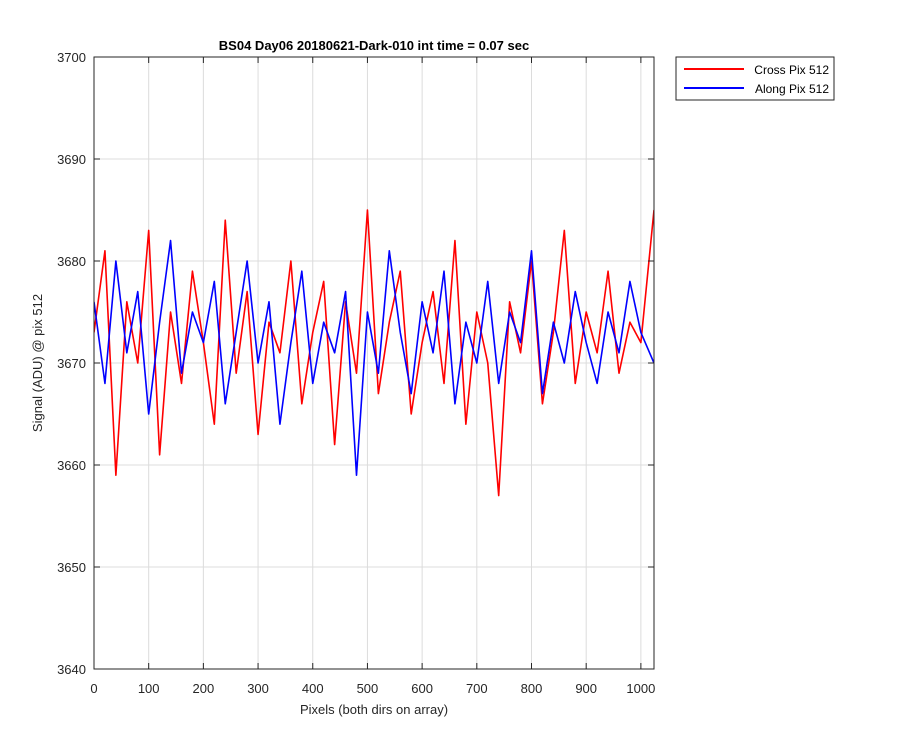  Describe the element at coordinates (71, 567) in the screenshot. I see `y-tick-label: 3650` at that location.